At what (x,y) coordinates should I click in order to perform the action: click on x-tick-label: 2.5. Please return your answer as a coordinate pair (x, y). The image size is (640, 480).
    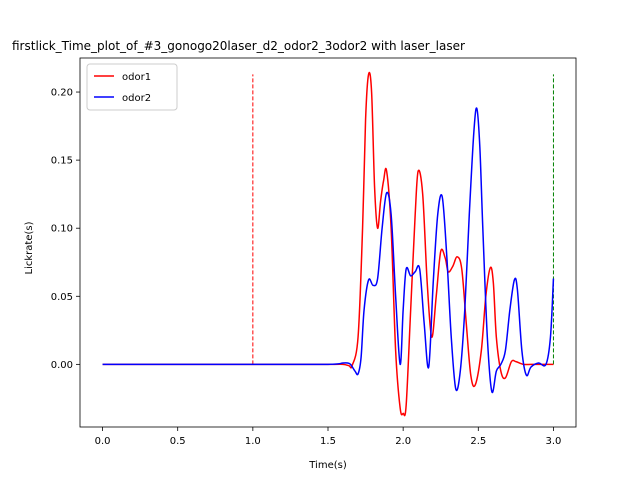
    Looking at the image, I should click on (478, 441).